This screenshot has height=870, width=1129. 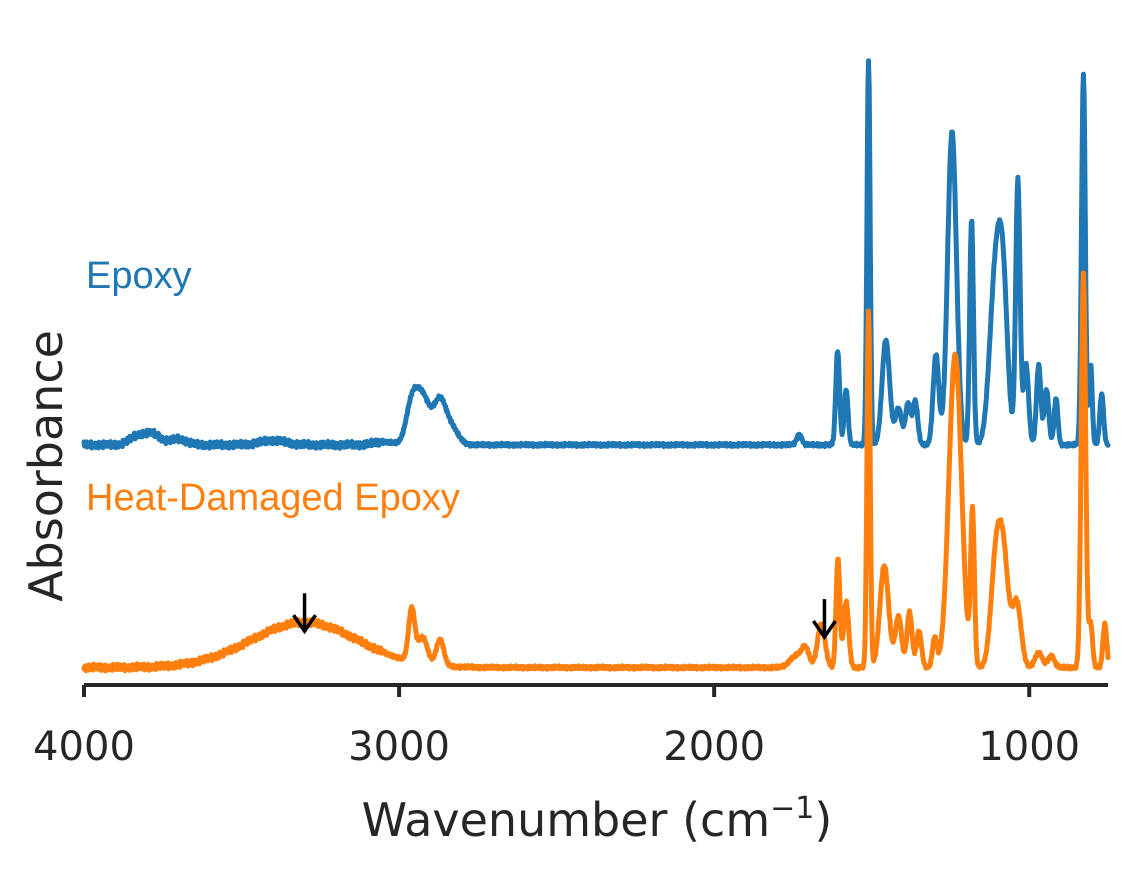 I want to click on y-axis-title: Absorbance, so click(x=46, y=466).